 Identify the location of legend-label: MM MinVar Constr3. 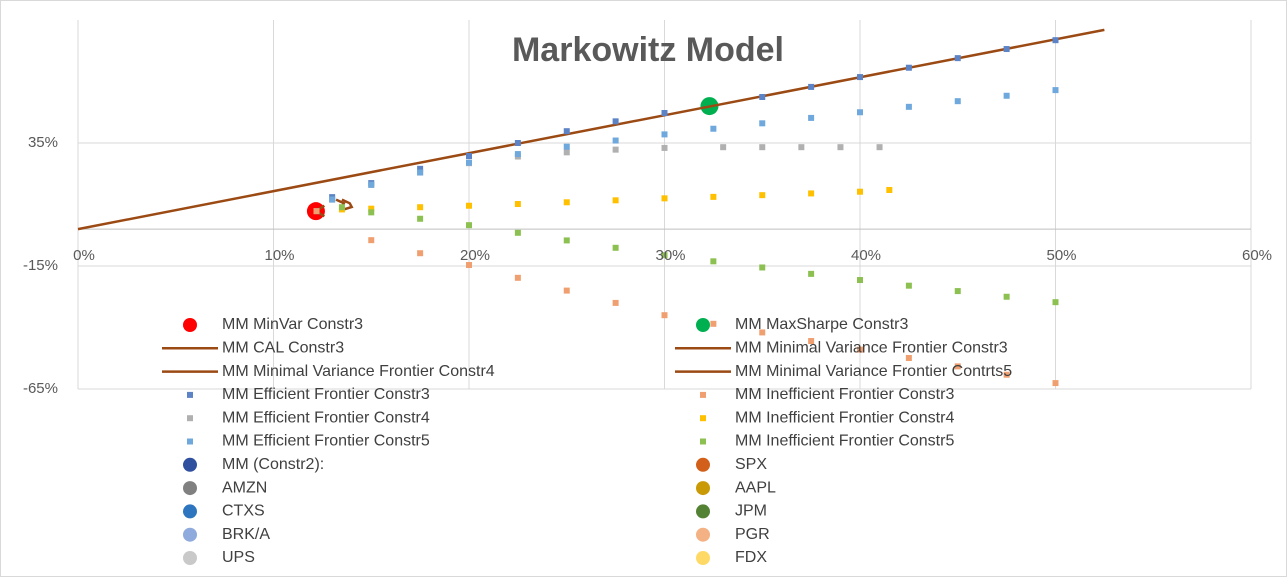
(292, 324).